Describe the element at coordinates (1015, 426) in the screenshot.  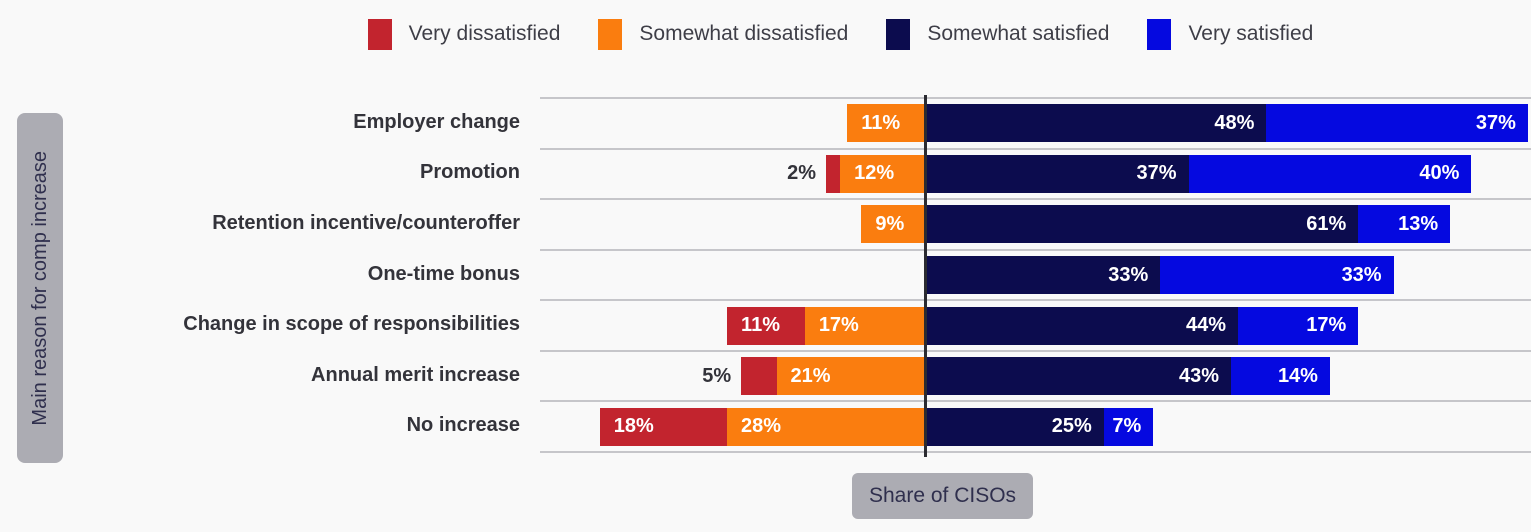
I see `somewhat-satisfied-segment: 25%` at that location.